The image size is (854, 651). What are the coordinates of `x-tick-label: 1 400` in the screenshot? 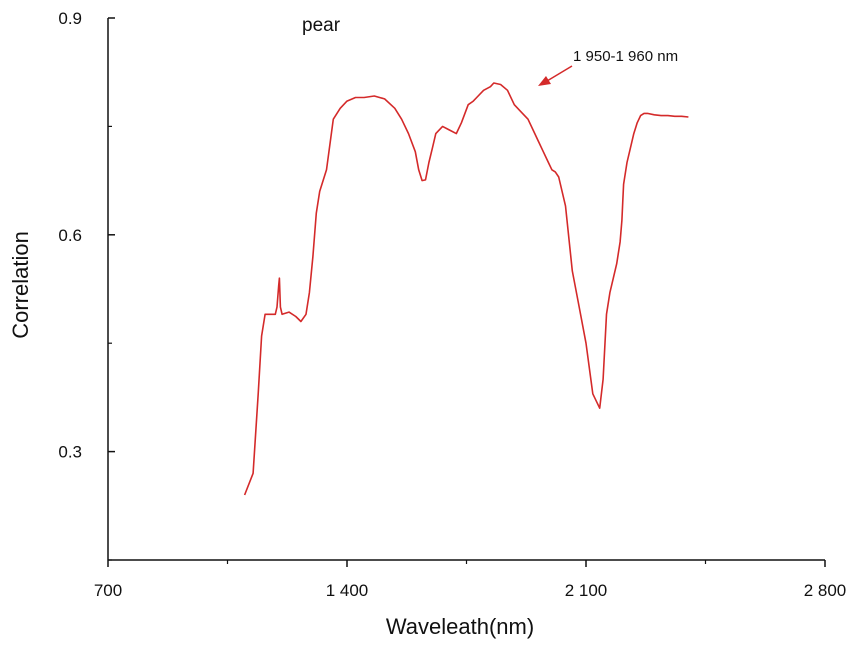 It's located at (347, 590).